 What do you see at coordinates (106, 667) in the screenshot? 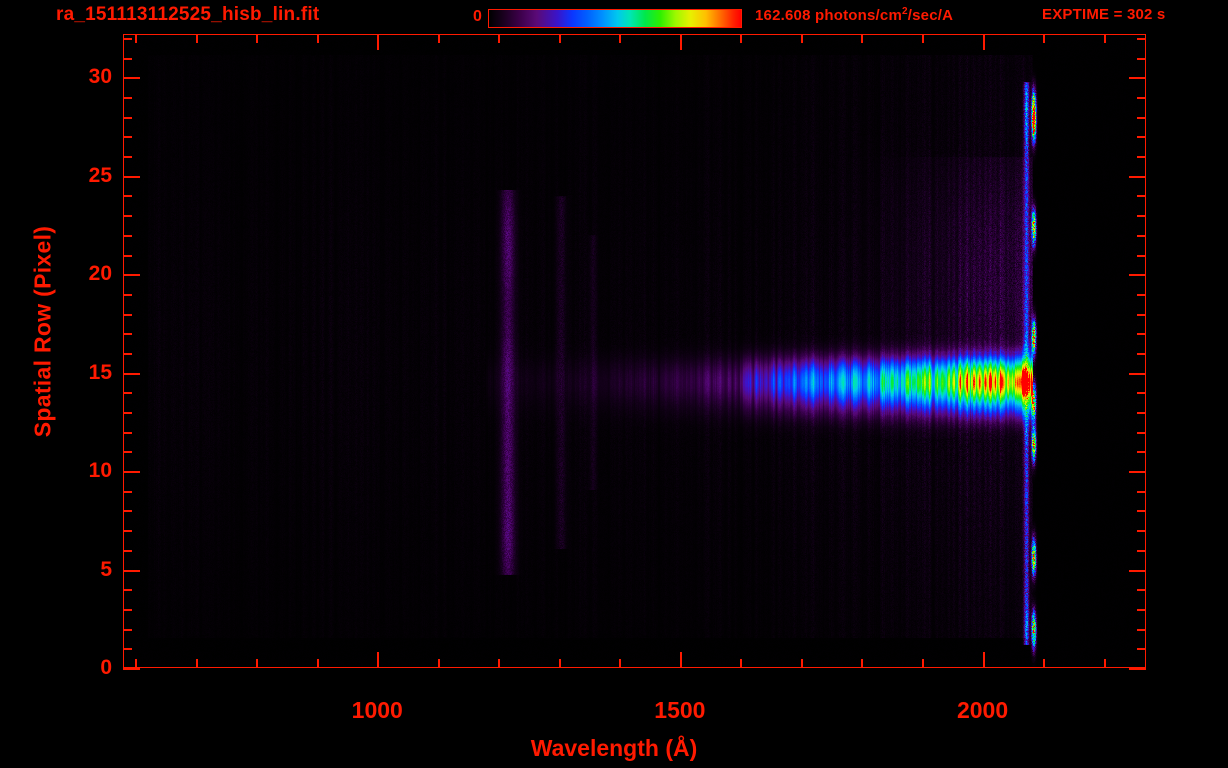
I see `y-tick-label: 0` at bounding box center [106, 667].